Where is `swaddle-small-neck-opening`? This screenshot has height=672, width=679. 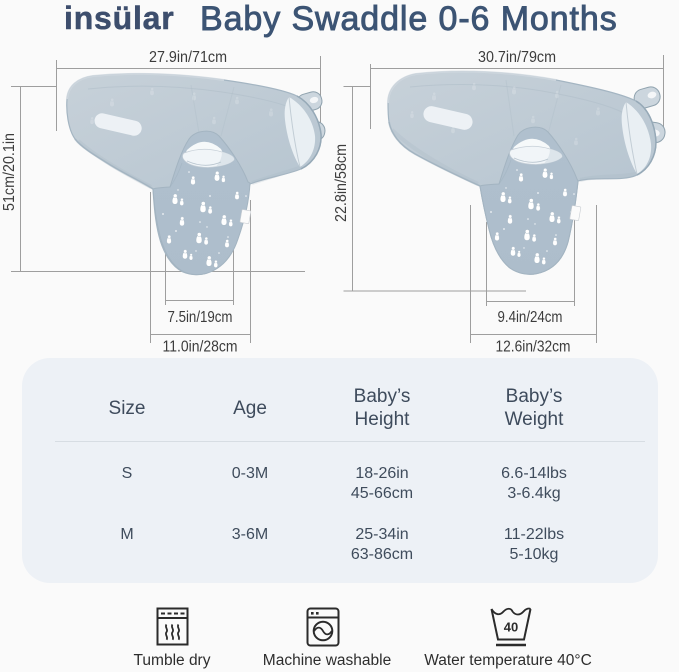 swaddle-small-neck-opening is located at coordinates (208, 154).